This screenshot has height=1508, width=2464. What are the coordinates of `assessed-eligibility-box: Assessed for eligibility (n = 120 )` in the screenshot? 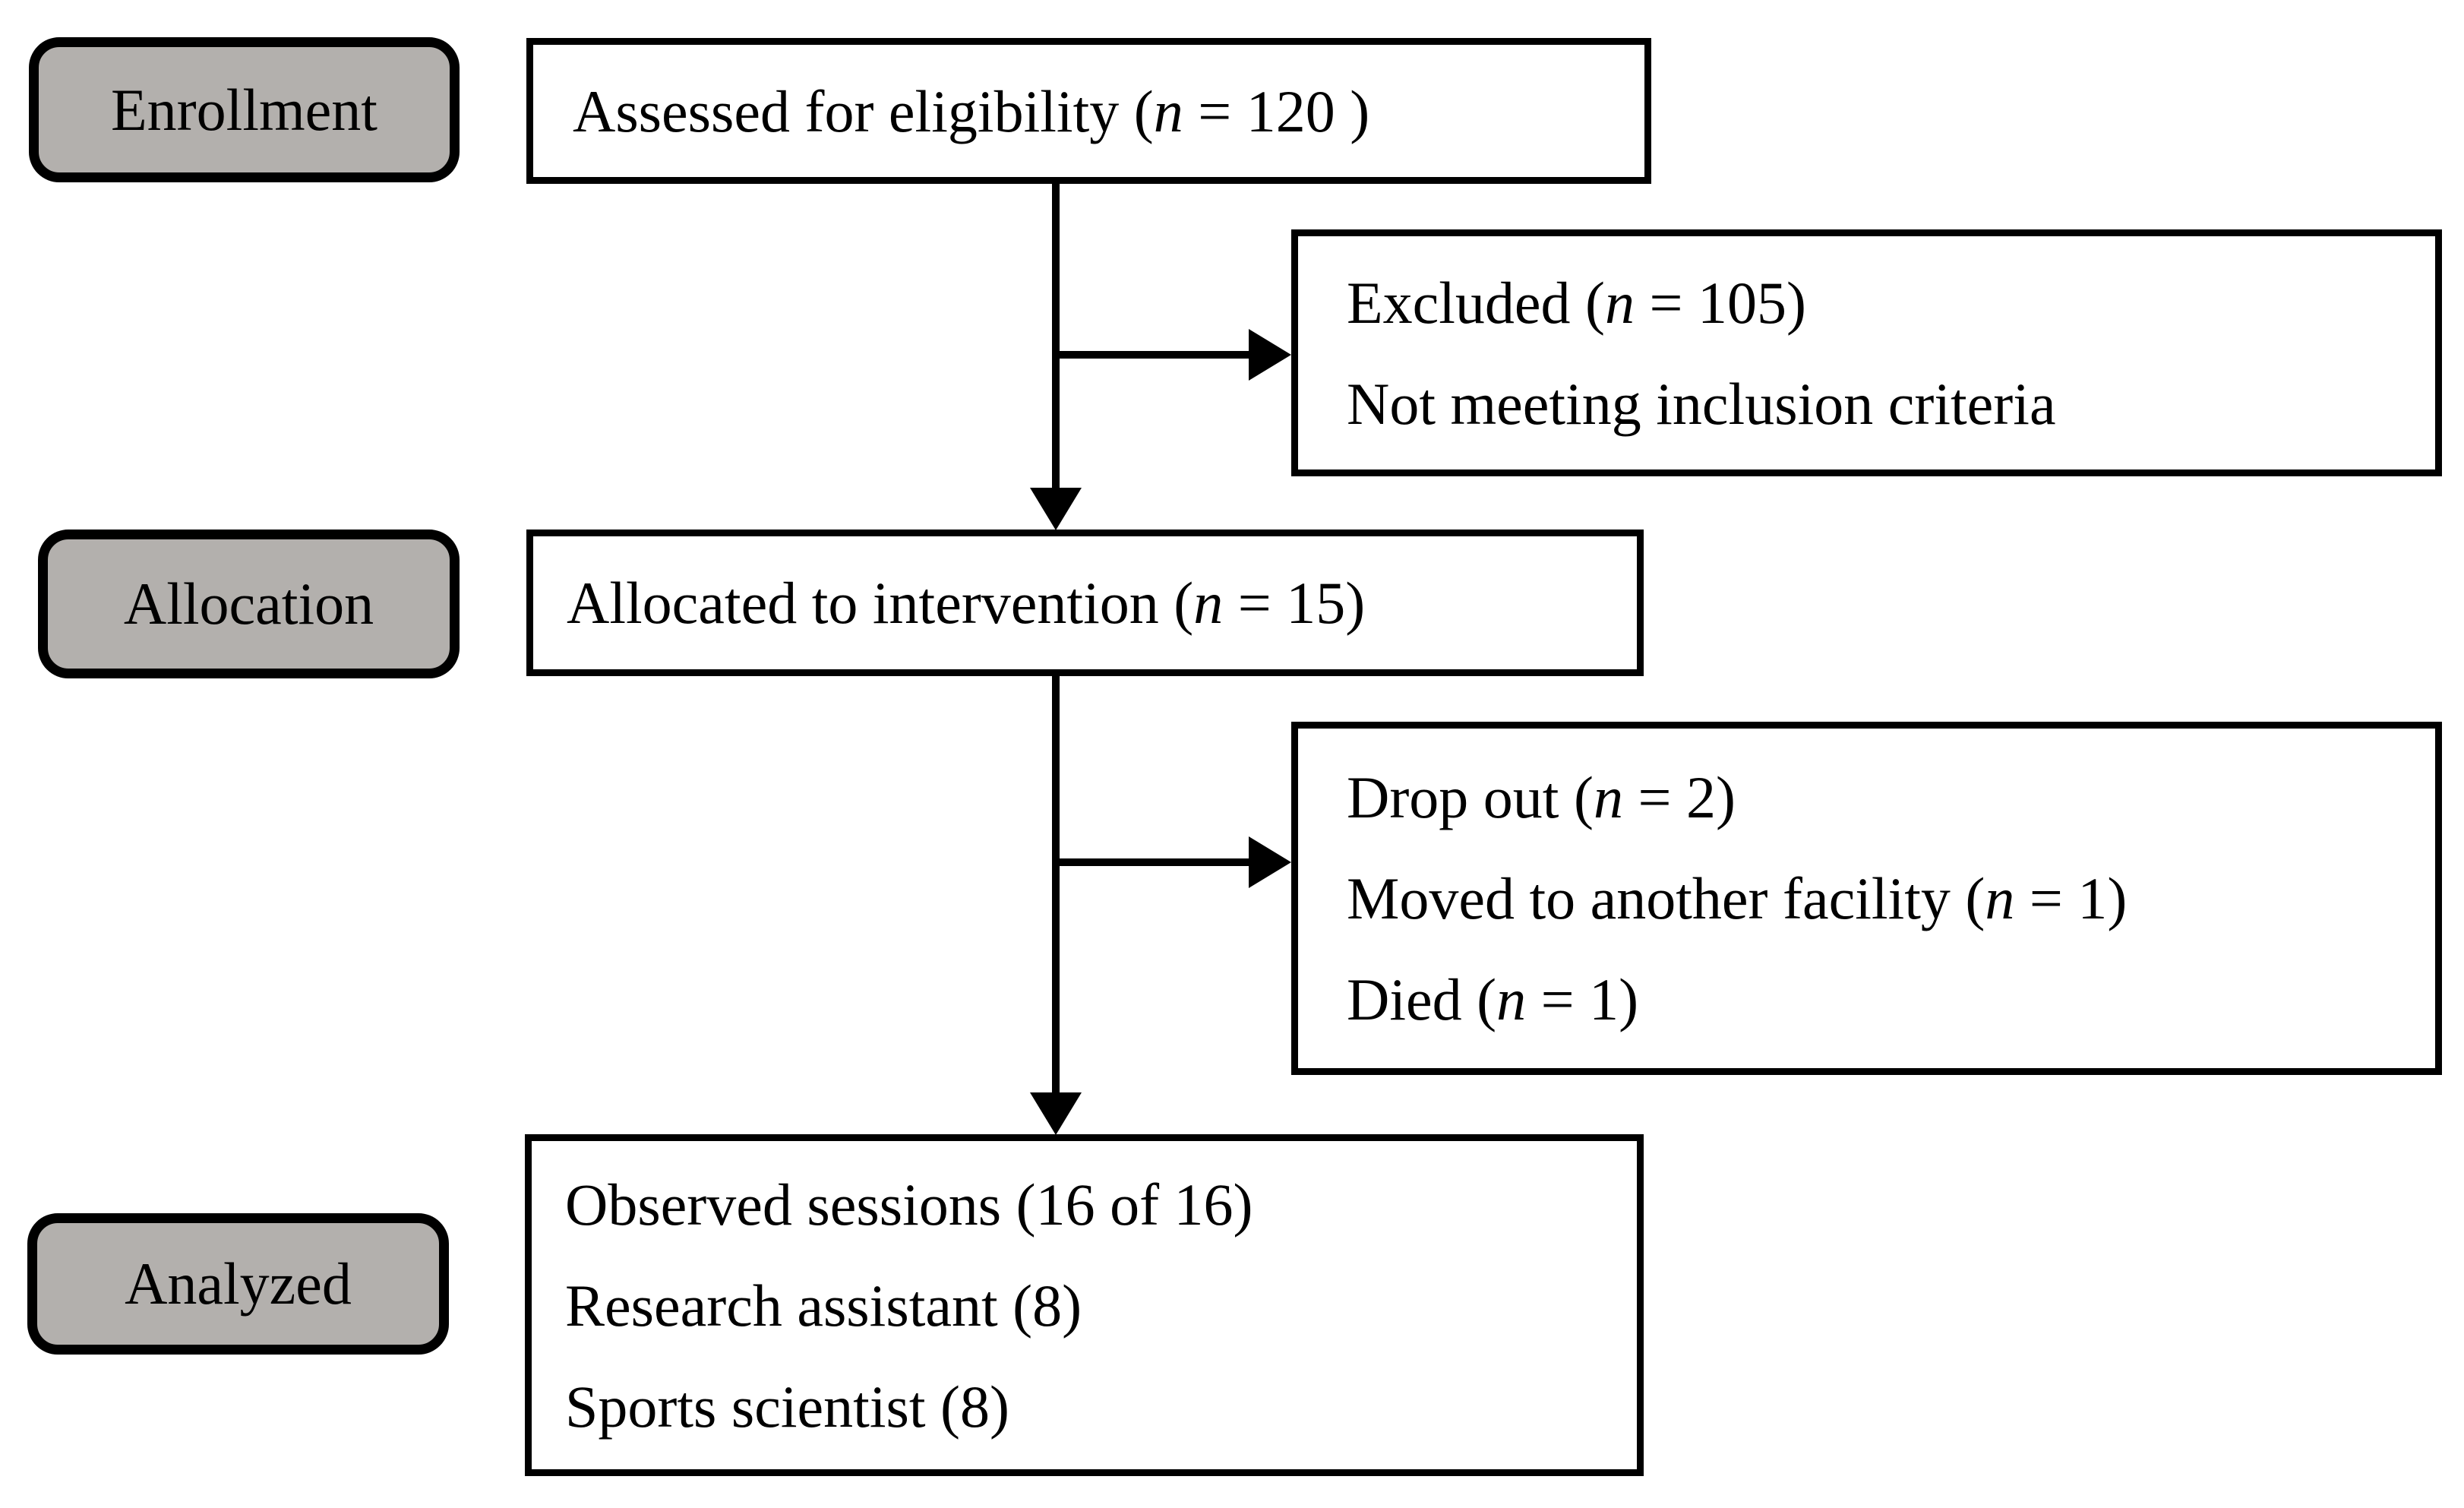 It's located at (1088, 111).